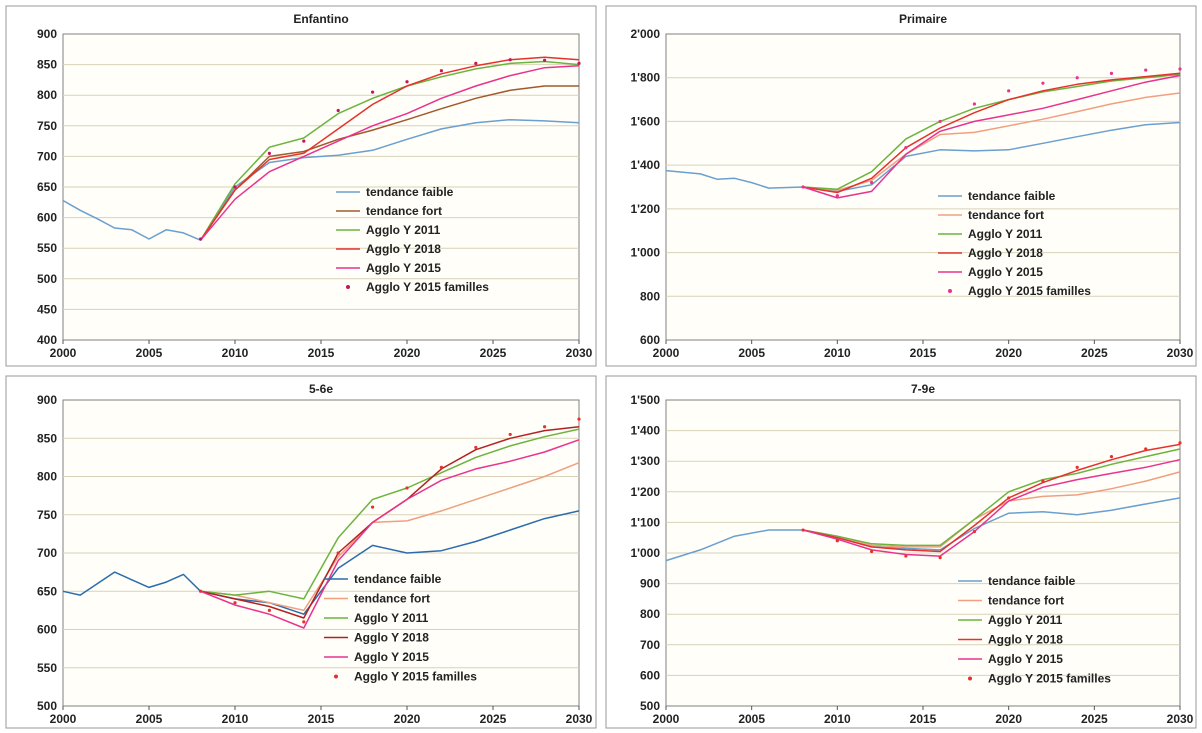 The height and width of the screenshot is (733, 1202). What do you see at coordinates (666, 353) in the screenshot?
I see `x-tick-label: 2000` at bounding box center [666, 353].